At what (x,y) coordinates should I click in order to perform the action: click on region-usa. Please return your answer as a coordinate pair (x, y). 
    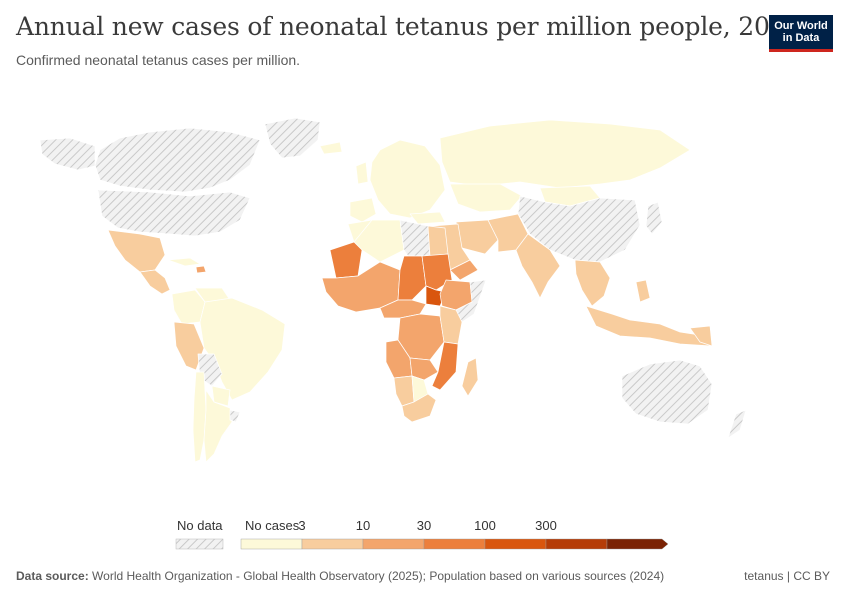
    Looking at the image, I should click on (174, 213).